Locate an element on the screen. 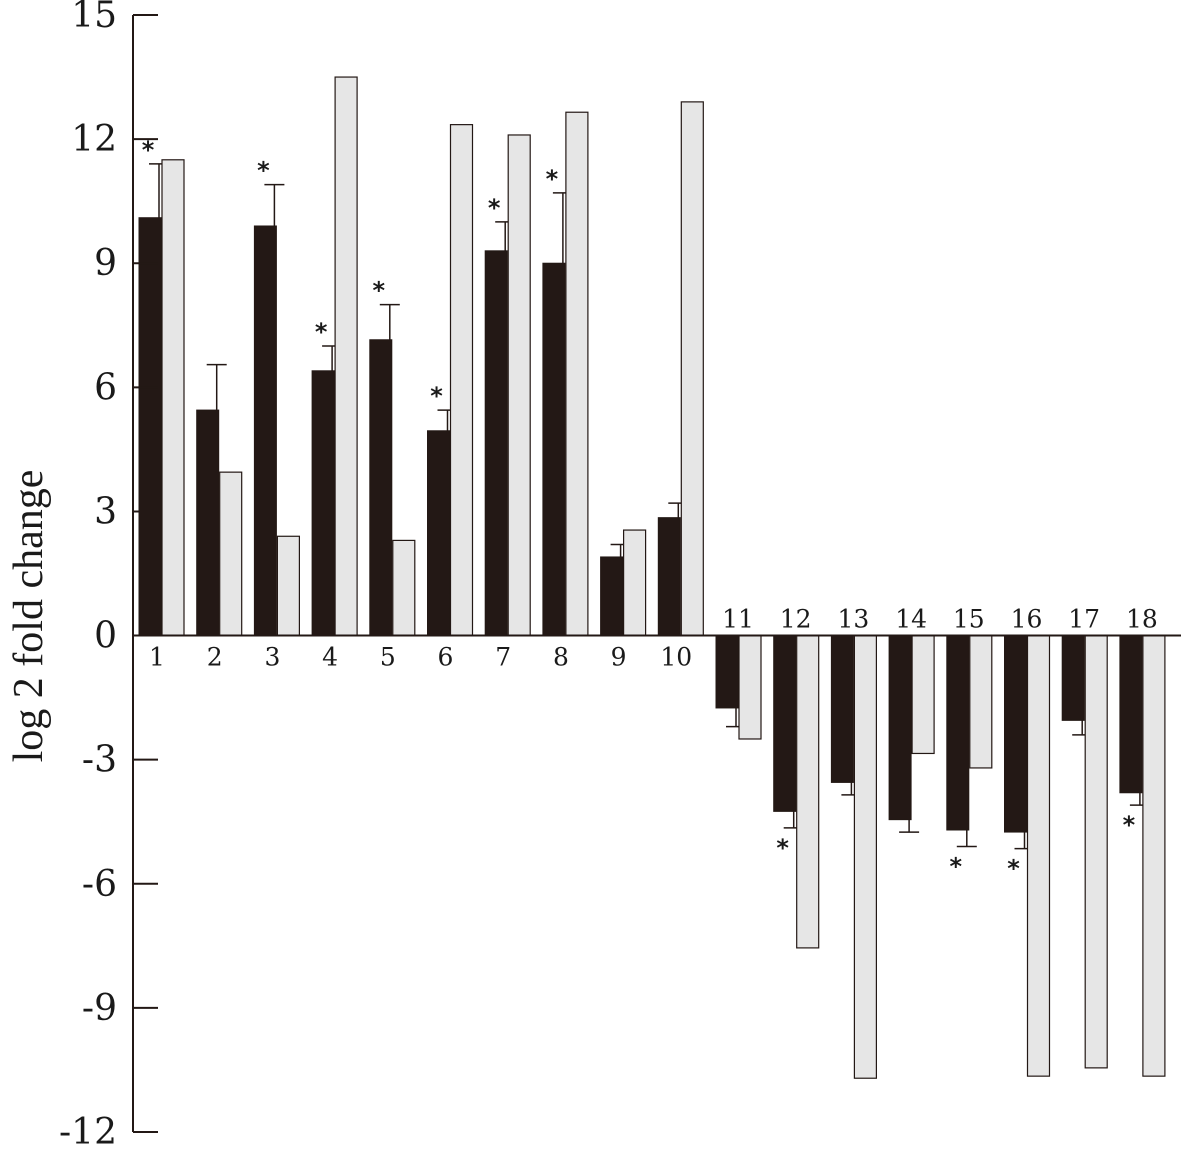  significance-marker-5: * is located at coordinates (379, 291).